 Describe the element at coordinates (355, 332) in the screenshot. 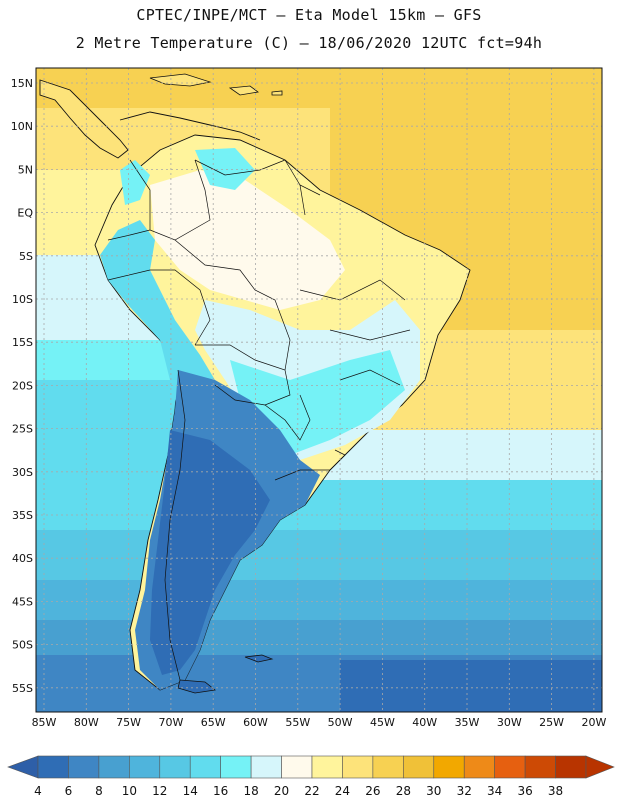

I see `border-brazil-states` at that location.